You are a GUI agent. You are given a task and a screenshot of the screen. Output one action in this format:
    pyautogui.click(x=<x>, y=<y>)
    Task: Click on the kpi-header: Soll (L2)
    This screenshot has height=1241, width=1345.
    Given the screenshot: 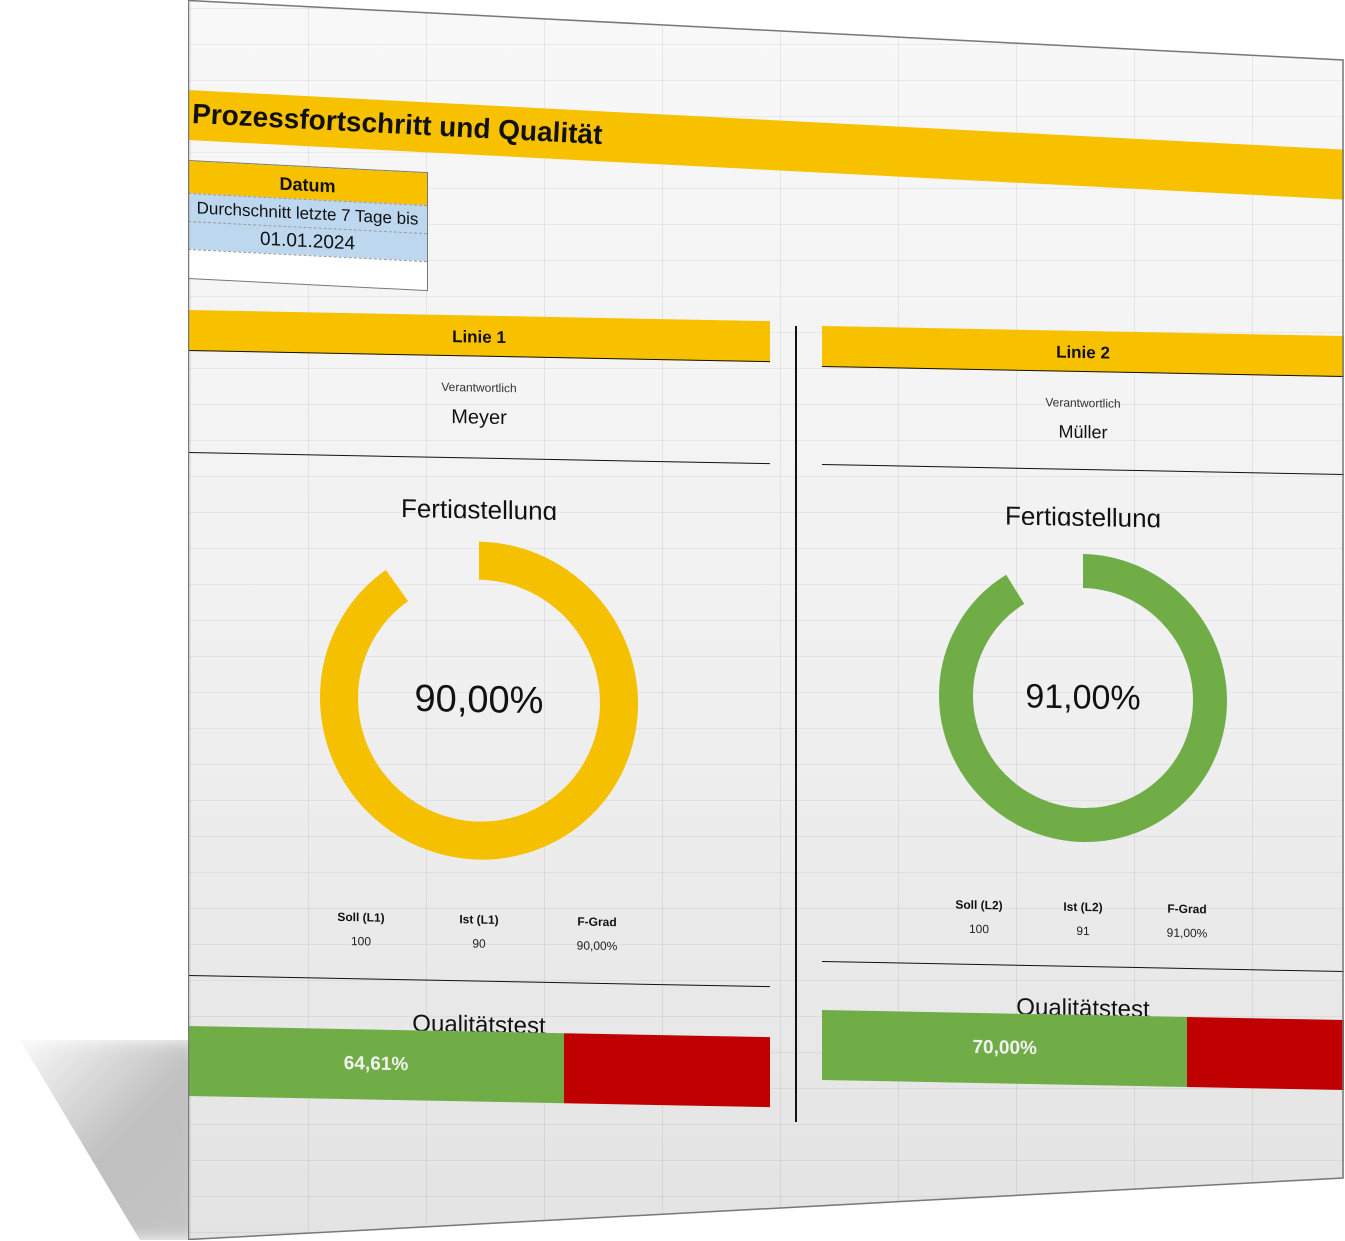 What is the action you would take?
    pyautogui.click(x=979, y=905)
    